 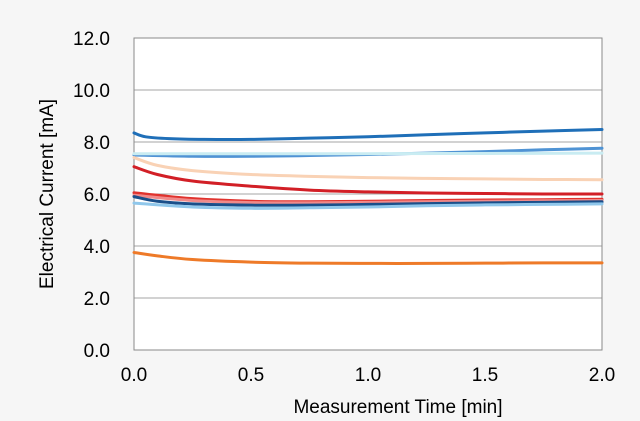 What do you see at coordinates (97, 247) in the screenshot?
I see `y-tick-label: 4.0` at bounding box center [97, 247].